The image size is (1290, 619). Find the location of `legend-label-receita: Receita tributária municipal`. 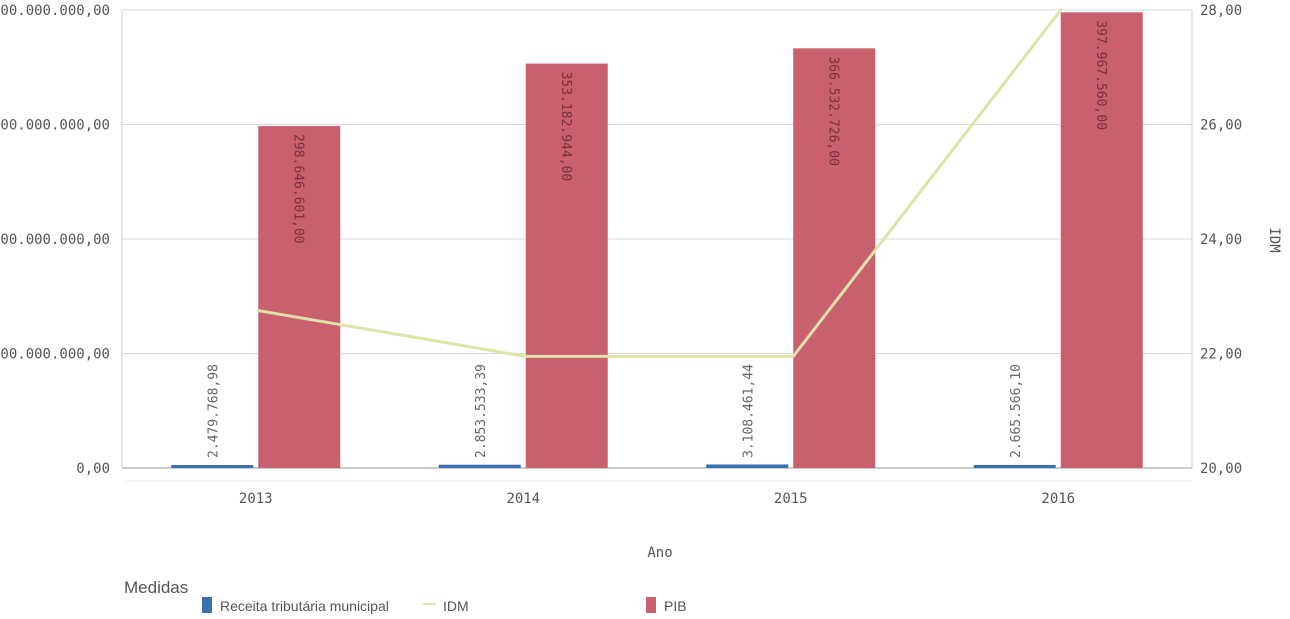

legend-label-receita: Receita tributária municipal is located at coordinates (304, 606).